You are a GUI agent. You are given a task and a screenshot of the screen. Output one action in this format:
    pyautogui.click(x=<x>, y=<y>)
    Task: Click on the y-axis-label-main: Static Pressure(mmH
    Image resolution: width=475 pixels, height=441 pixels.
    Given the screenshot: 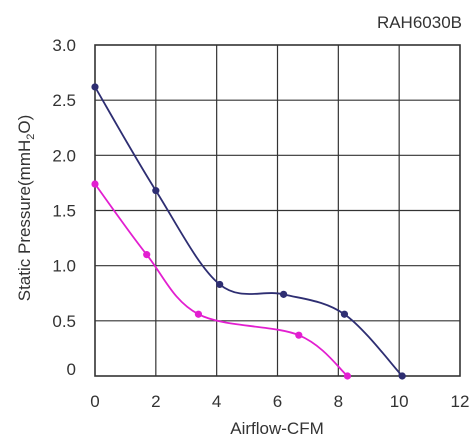 What is the action you would take?
    pyautogui.click(x=24, y=221)
    